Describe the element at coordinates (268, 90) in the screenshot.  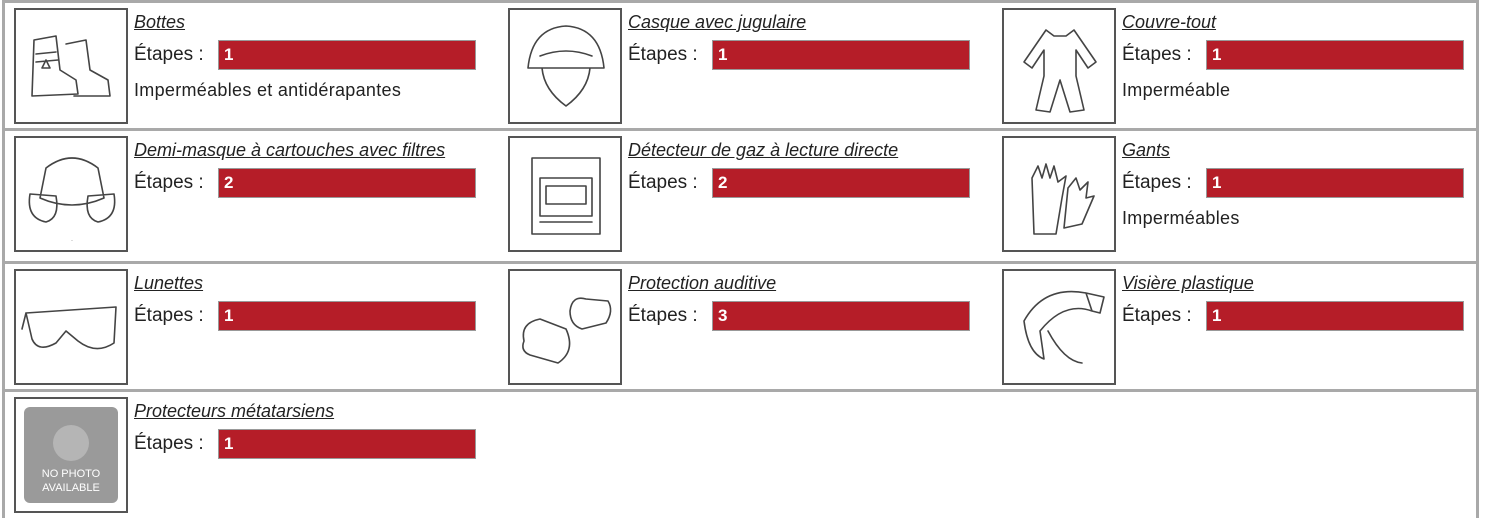
I see `item-note: Imperméables et antidérapantes` at that location.